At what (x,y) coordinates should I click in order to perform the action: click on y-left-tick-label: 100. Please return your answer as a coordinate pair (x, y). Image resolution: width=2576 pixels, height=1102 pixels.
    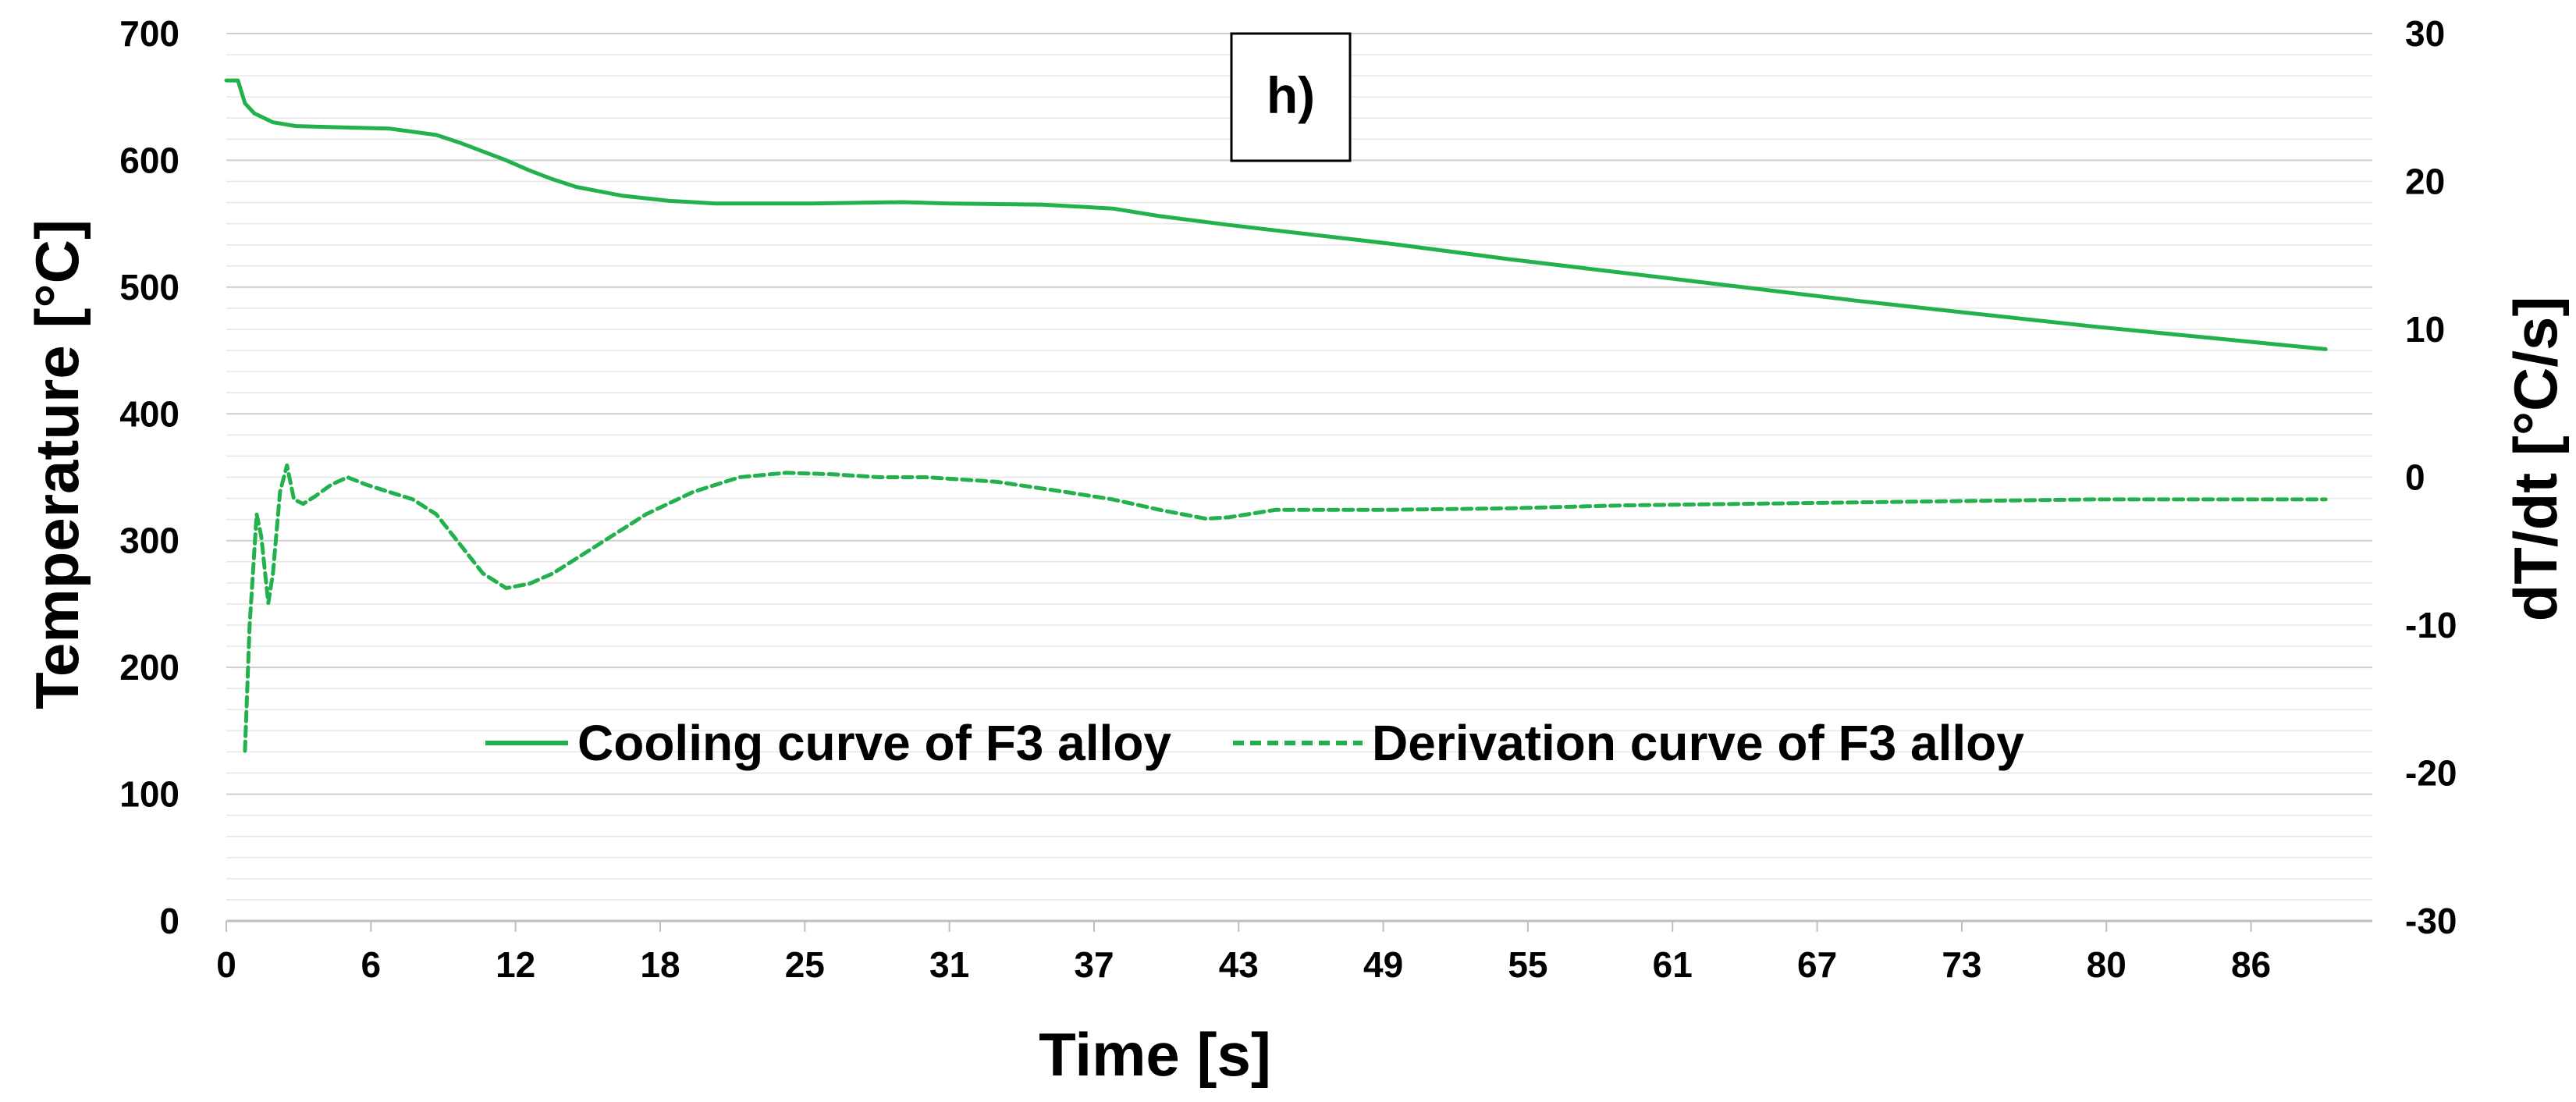
    Looking at the image, I should click on (149, 794).